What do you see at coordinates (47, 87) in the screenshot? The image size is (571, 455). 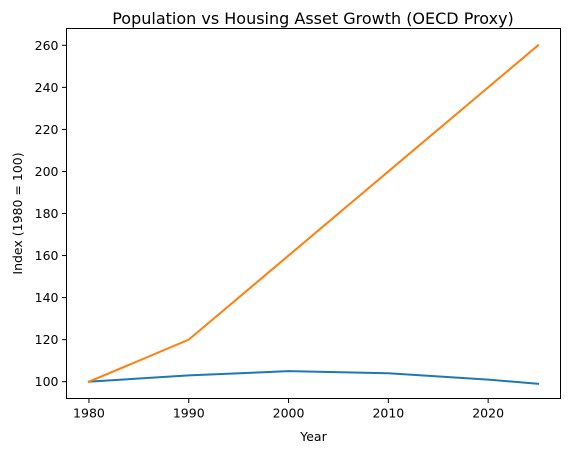 I see `y-tick-label: 240` at bounding box center [47, 87].